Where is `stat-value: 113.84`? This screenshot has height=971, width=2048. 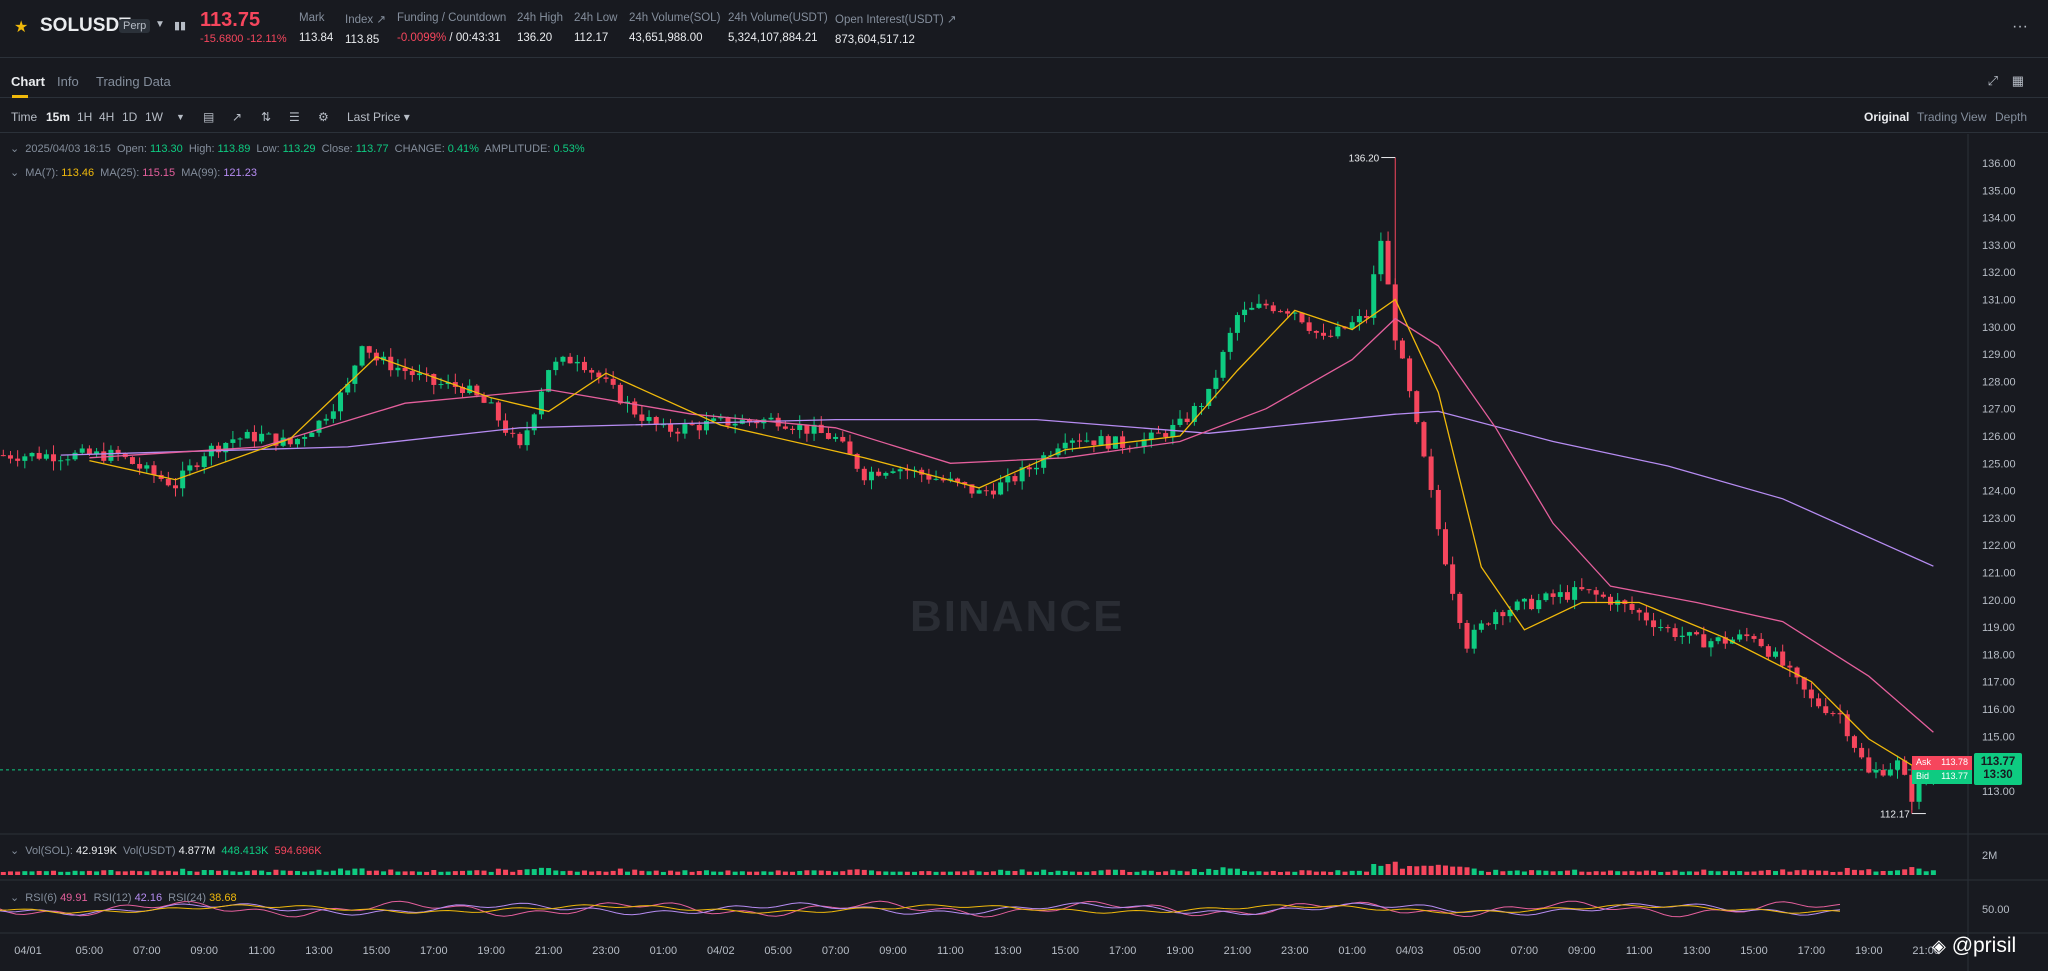 stat-value: 113.84 is located at coordinates (316, 38).